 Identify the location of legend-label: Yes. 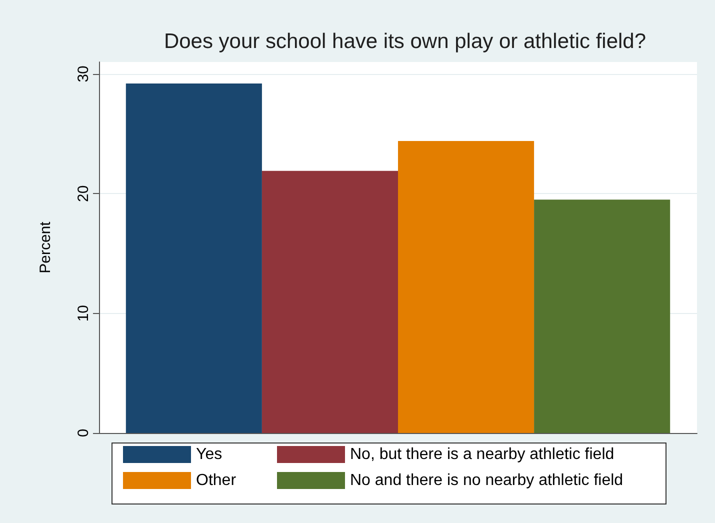
(209, 454).